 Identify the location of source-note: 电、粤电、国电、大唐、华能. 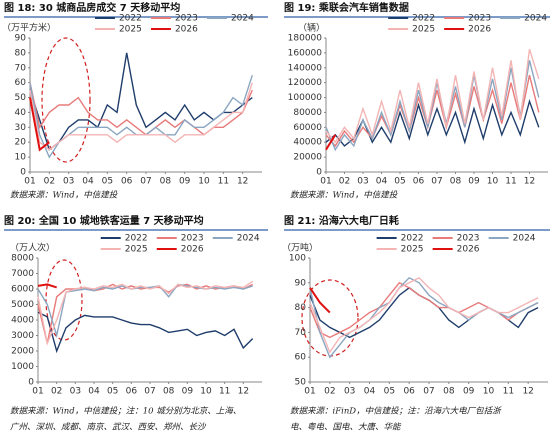
(346, 427).